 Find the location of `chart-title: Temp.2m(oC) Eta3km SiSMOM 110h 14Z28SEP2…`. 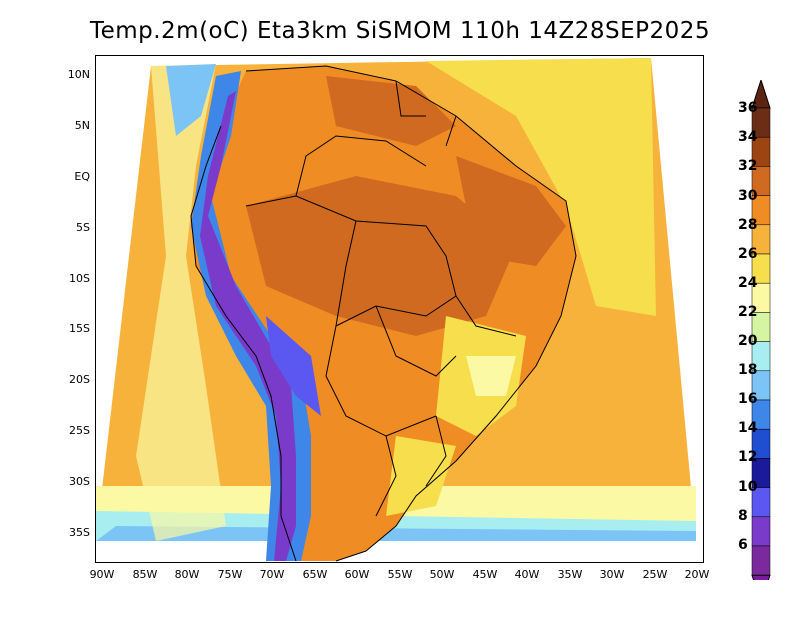

chart-title: Temp.2m(oC) Eta3km SiSMOM 110h 14Z28SEP2… is located at coordinates (400, 31).